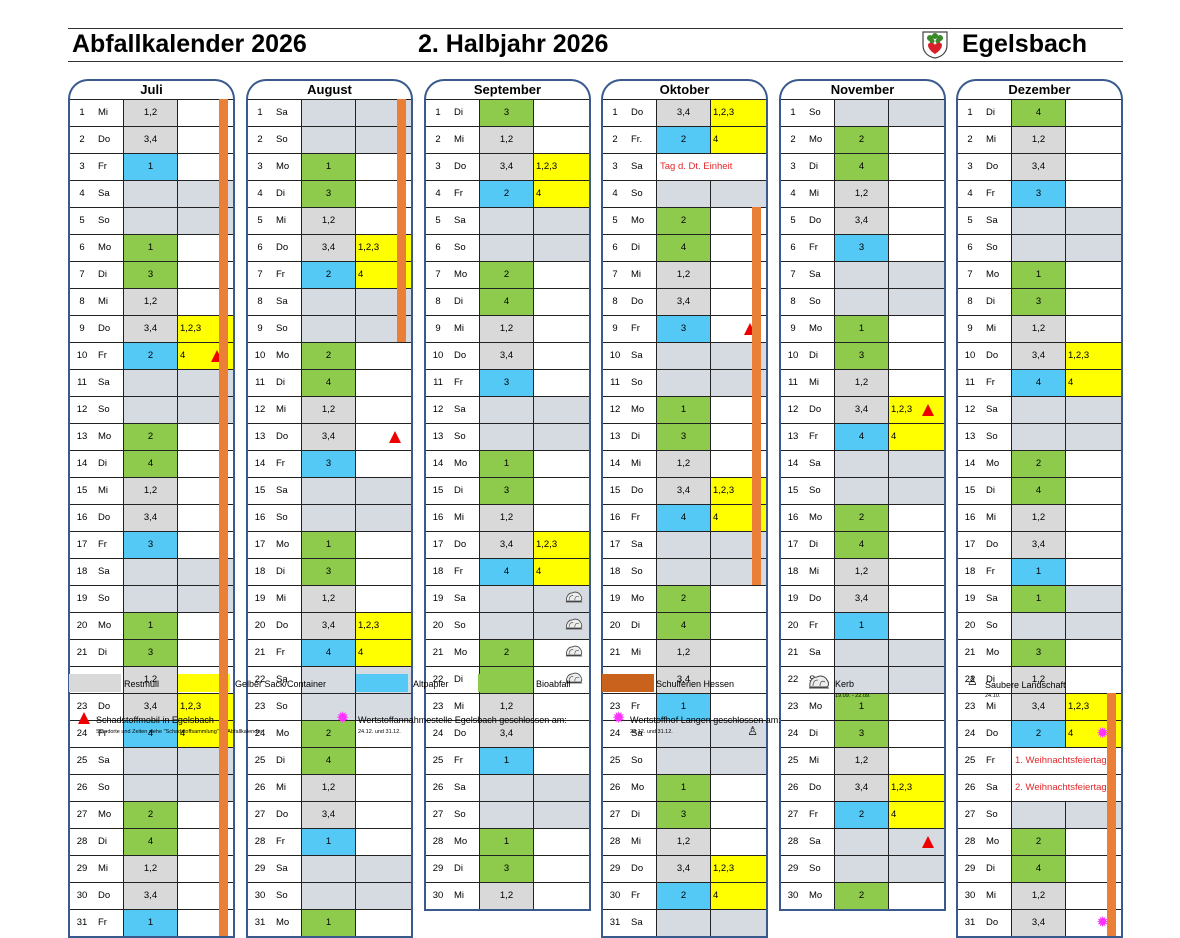 This screenshot has width=1180, height=938. I want to click on day-number: 30, so click(615, 895).